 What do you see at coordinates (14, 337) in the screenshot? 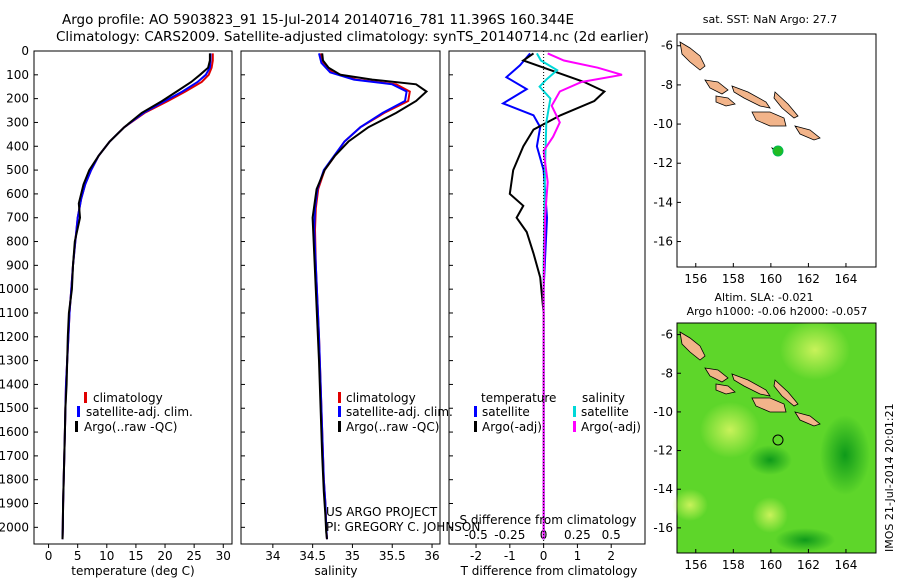
I see `depth-tick-label: 1200` at bounding box center [14, 337].